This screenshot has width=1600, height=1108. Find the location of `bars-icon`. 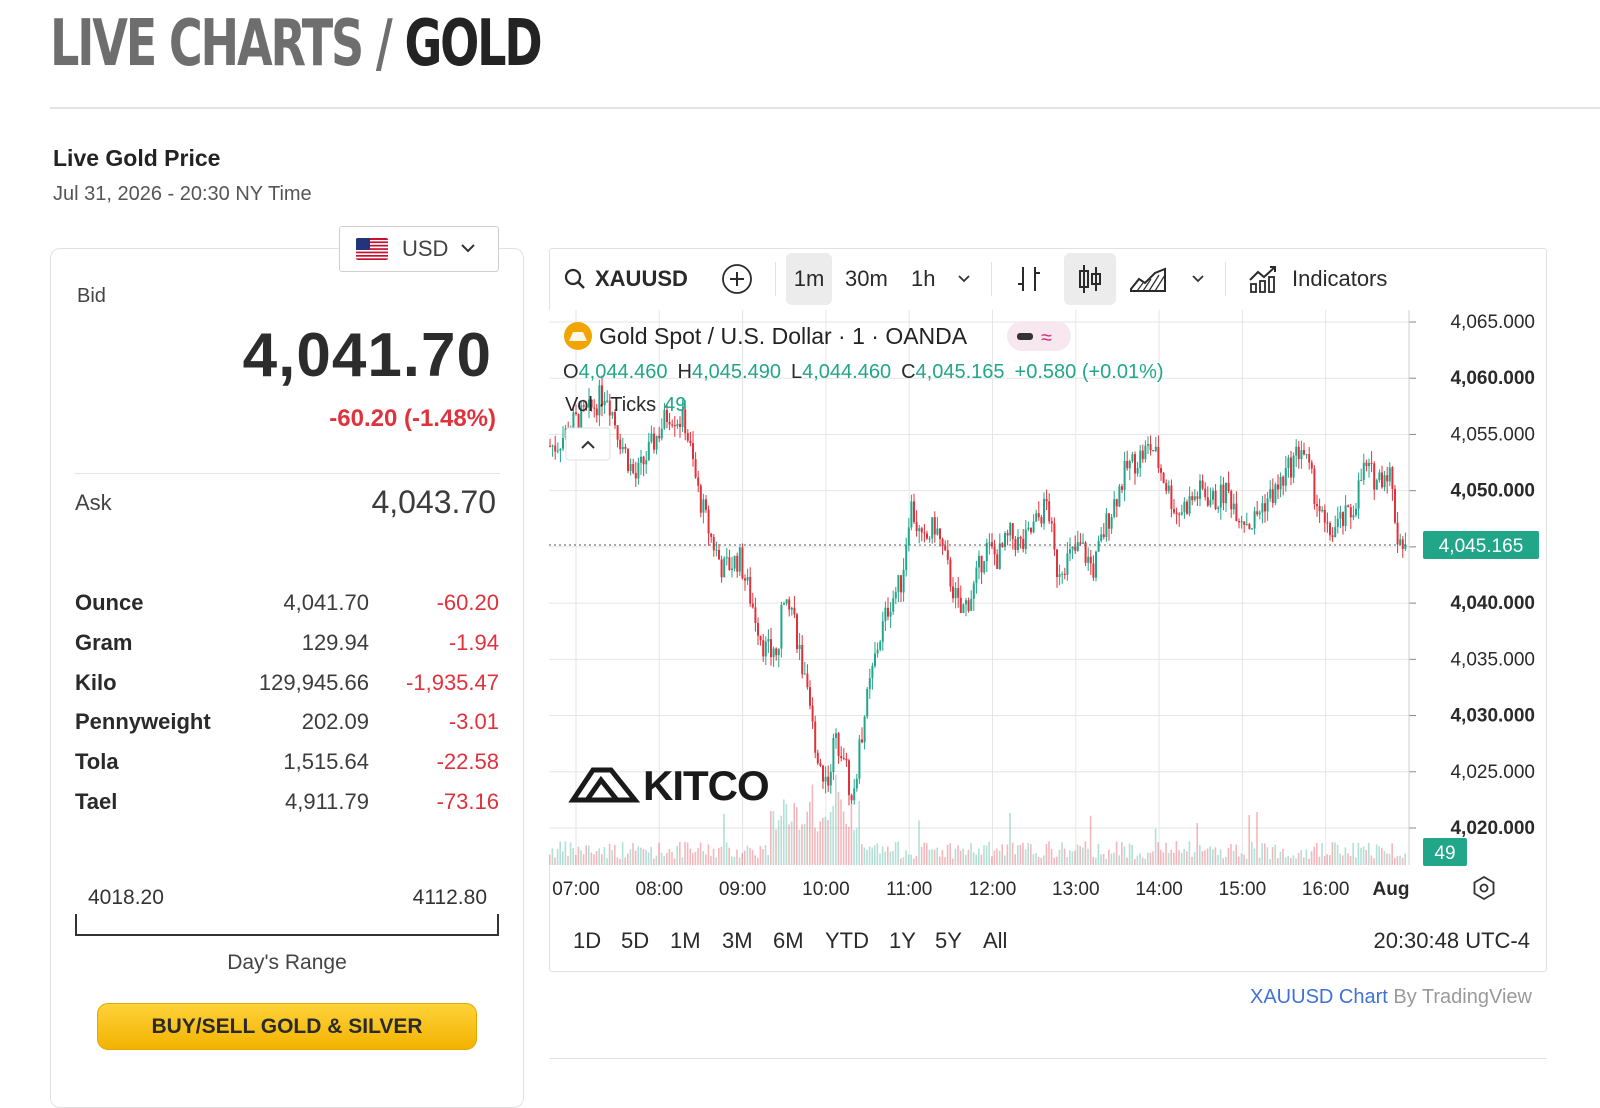

bars-icon is located at coordinates (1029, 279).